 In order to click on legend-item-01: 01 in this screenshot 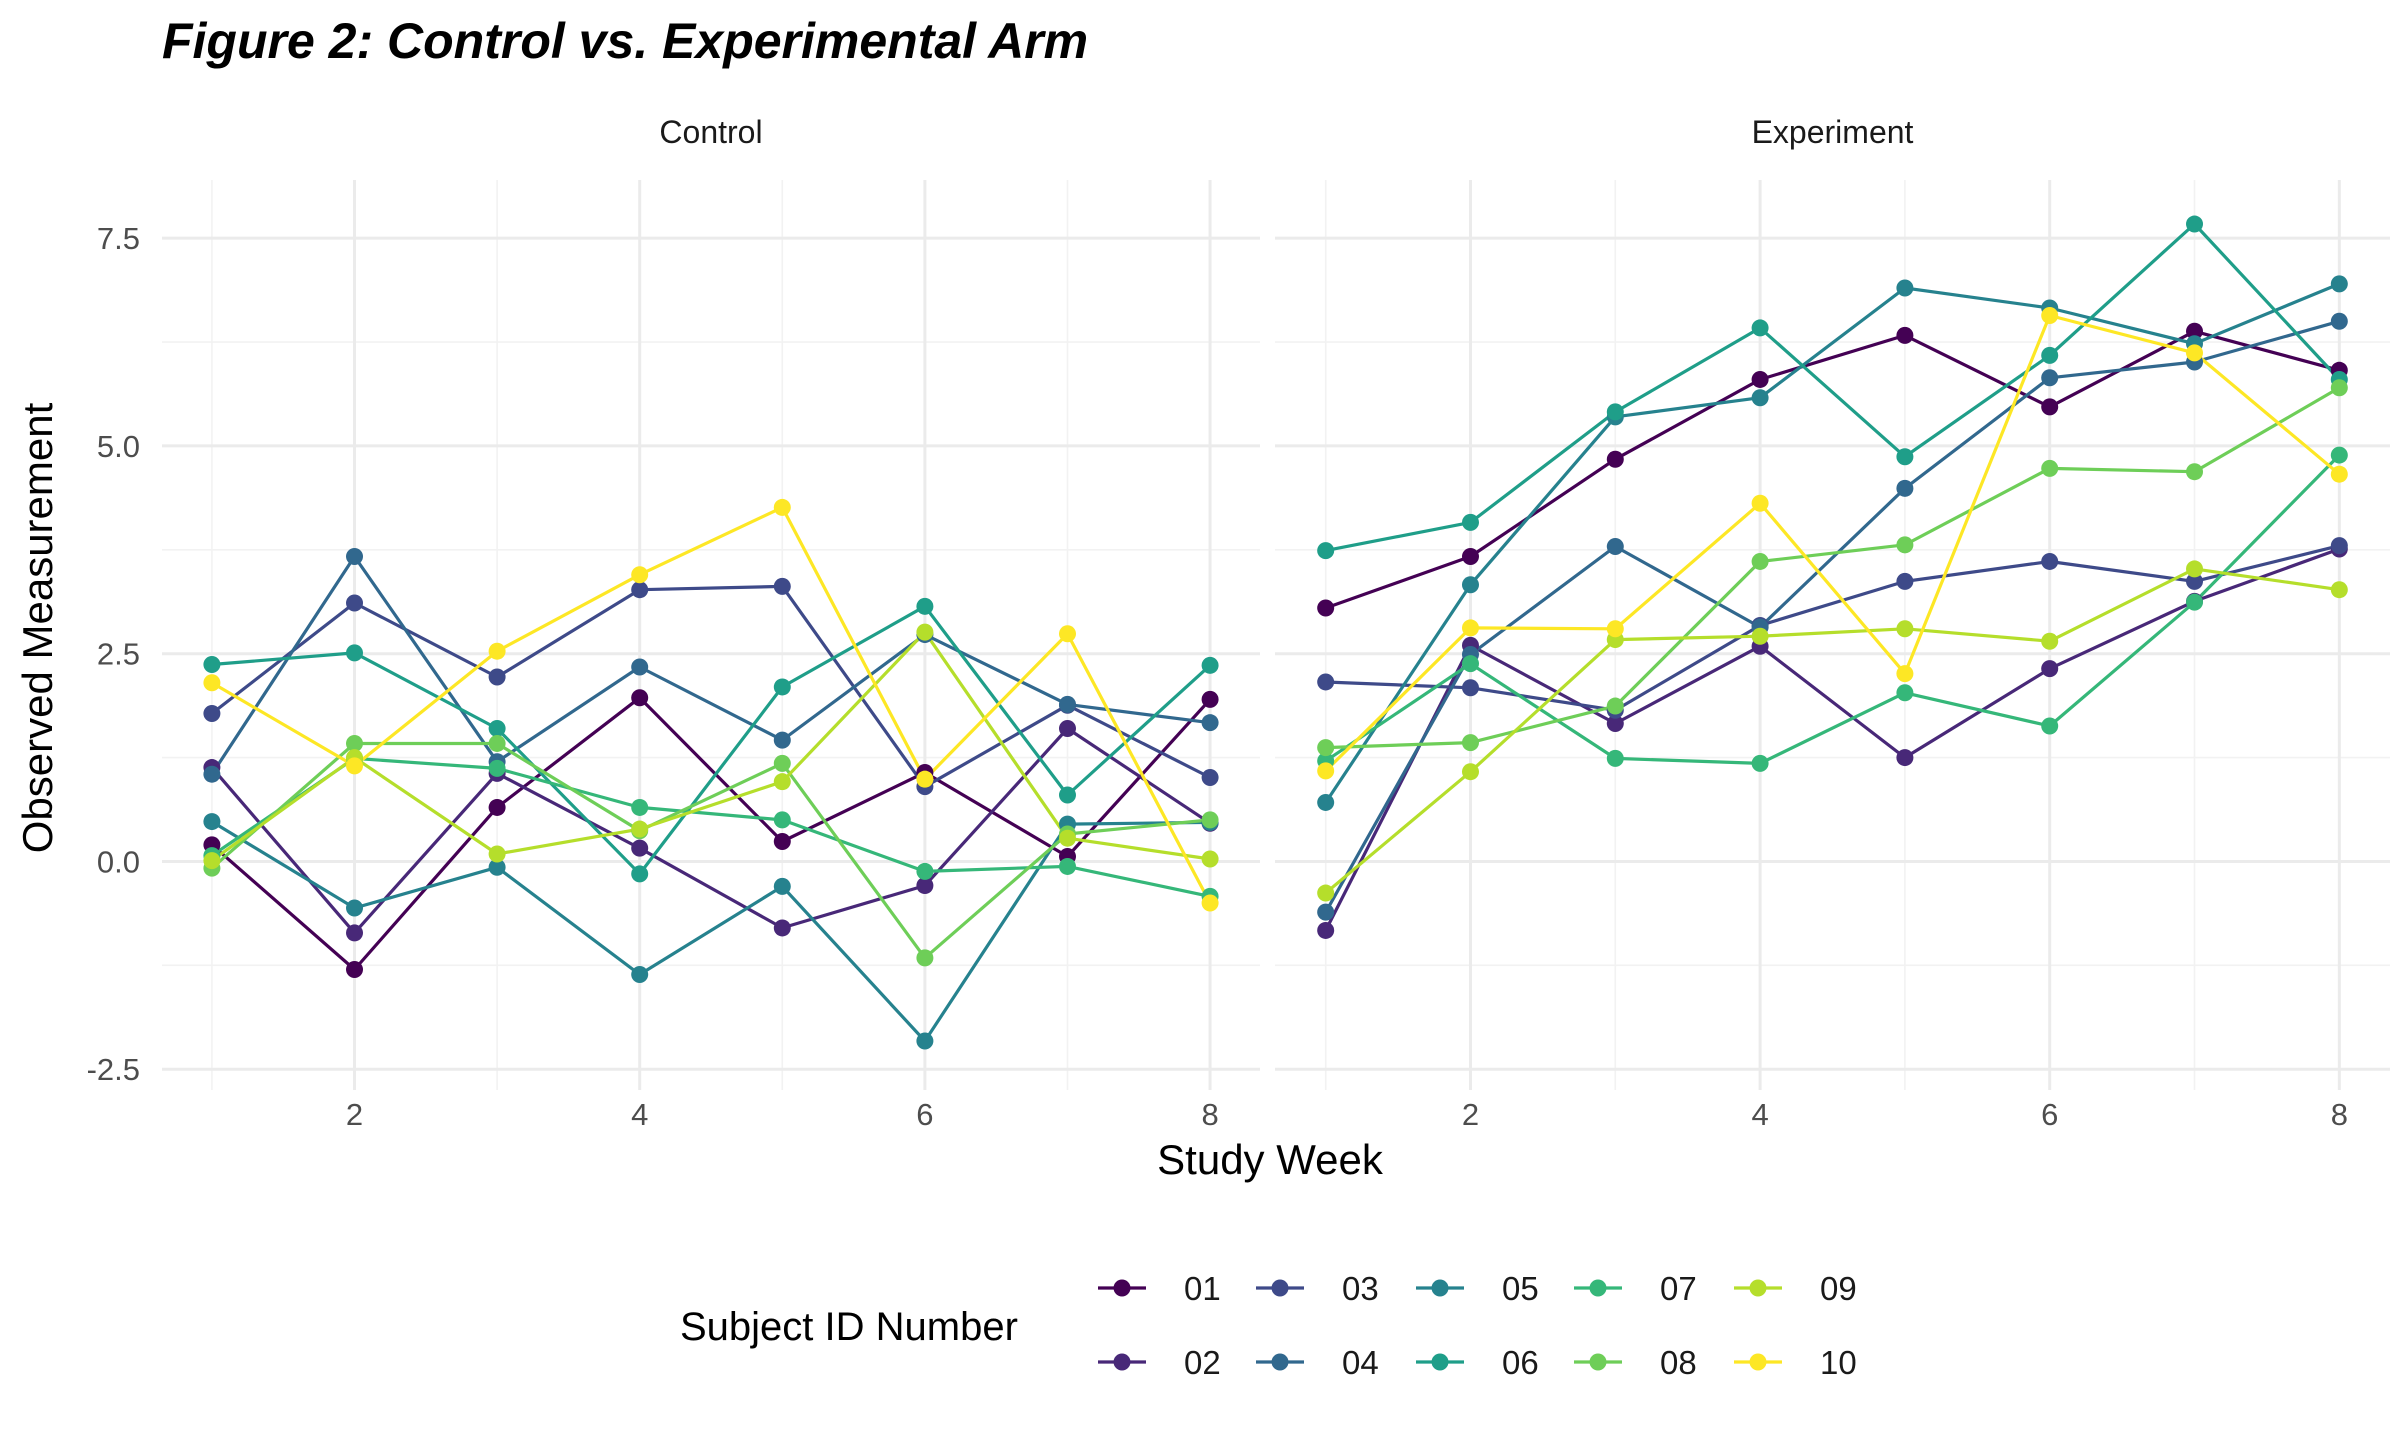, I will do `click(1159, 1288)`.